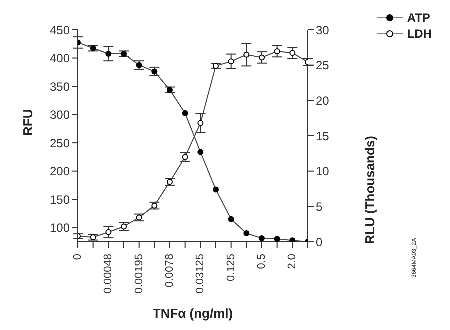  Describe the element at coordinates (292, 262) in the screenshot. I see `x-tick-label: 2.0` at that location.